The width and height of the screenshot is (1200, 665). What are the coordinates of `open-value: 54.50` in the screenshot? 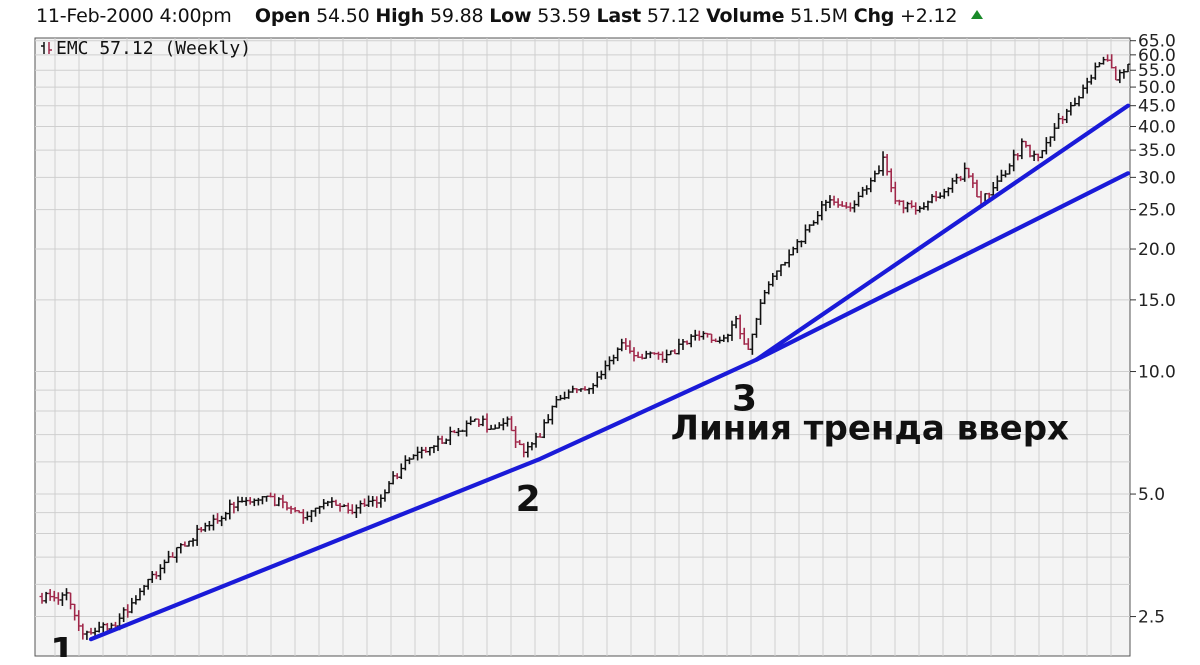 It's located at (343, 16).